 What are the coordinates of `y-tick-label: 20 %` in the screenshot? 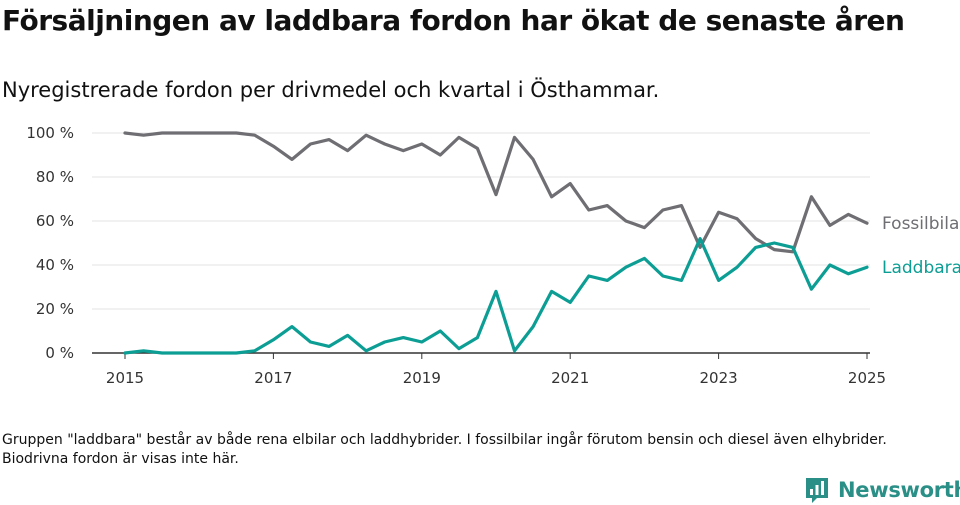 It's located at (55, 309).